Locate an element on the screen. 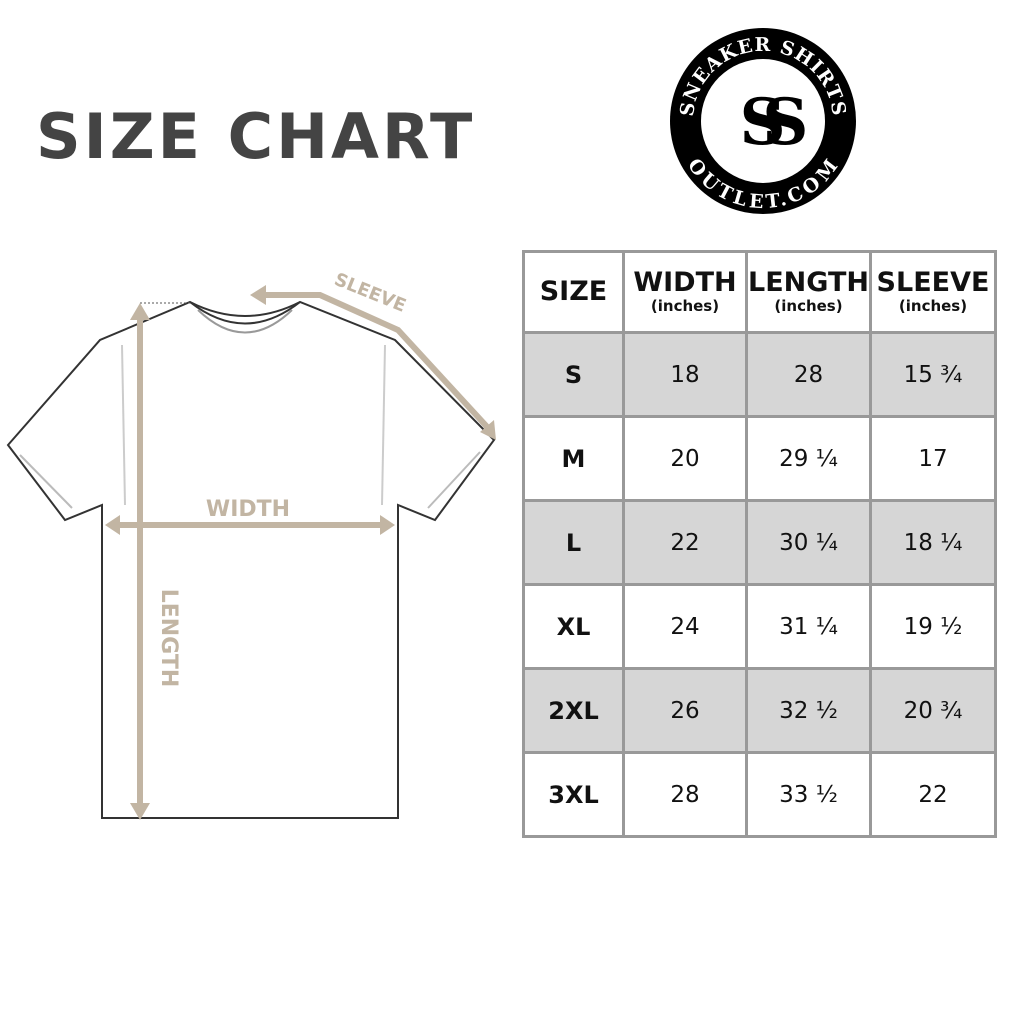  size-cell: 3XL is located at coordinates (573, 794).